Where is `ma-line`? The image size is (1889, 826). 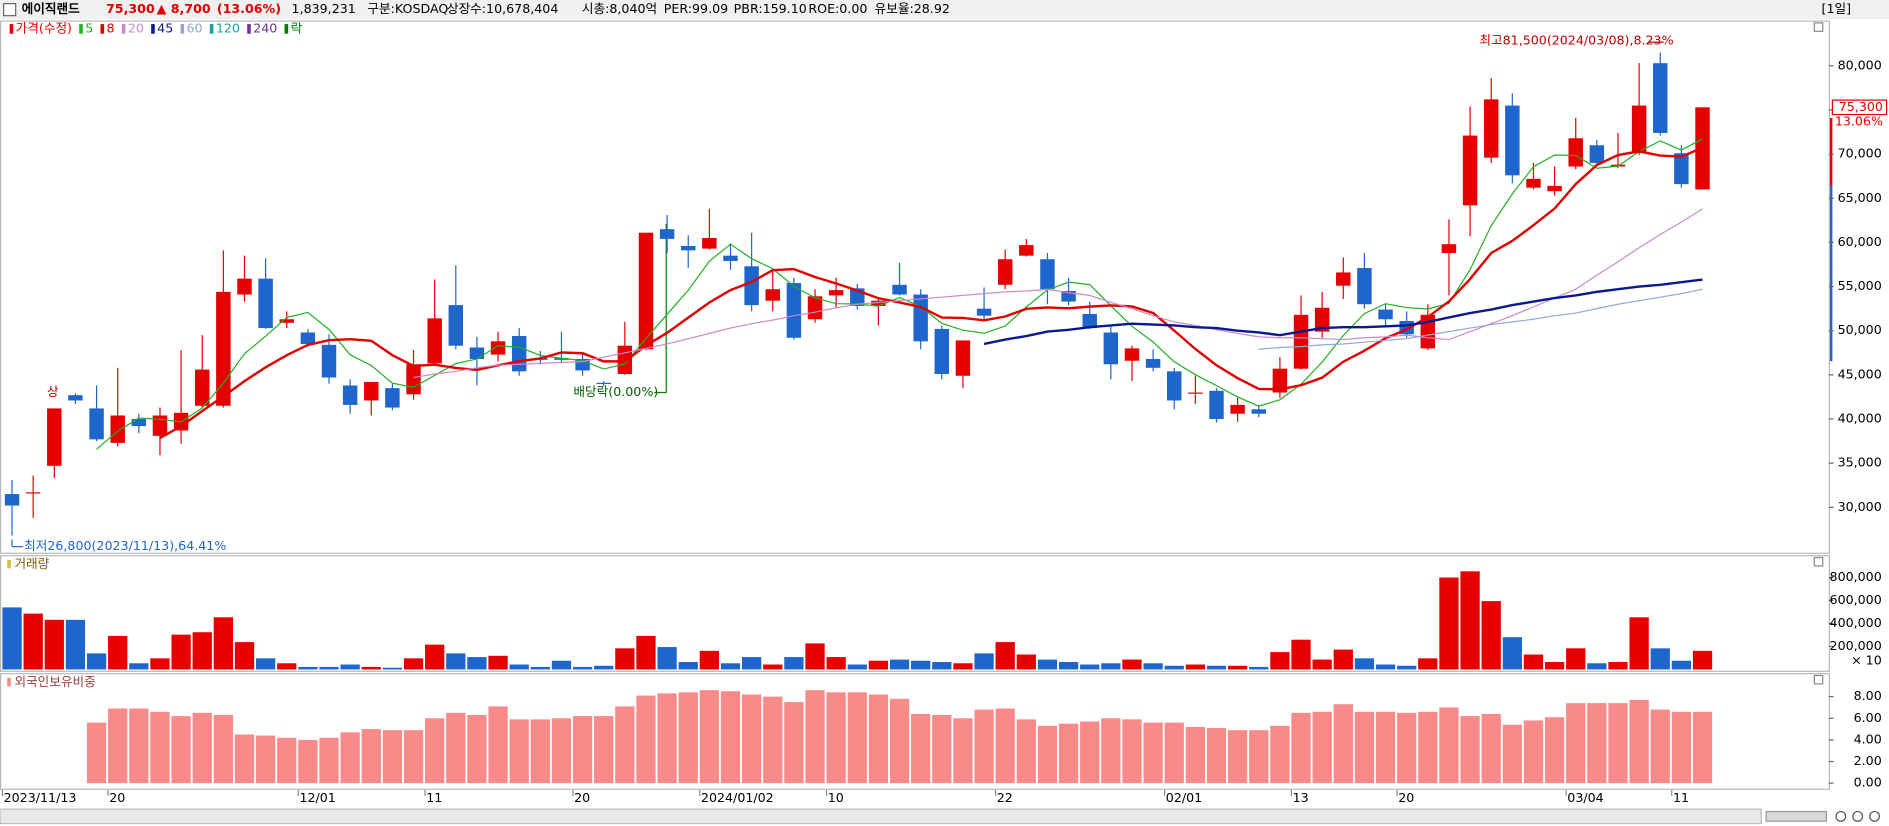
ma-line is located at coordinates (1480, 319).